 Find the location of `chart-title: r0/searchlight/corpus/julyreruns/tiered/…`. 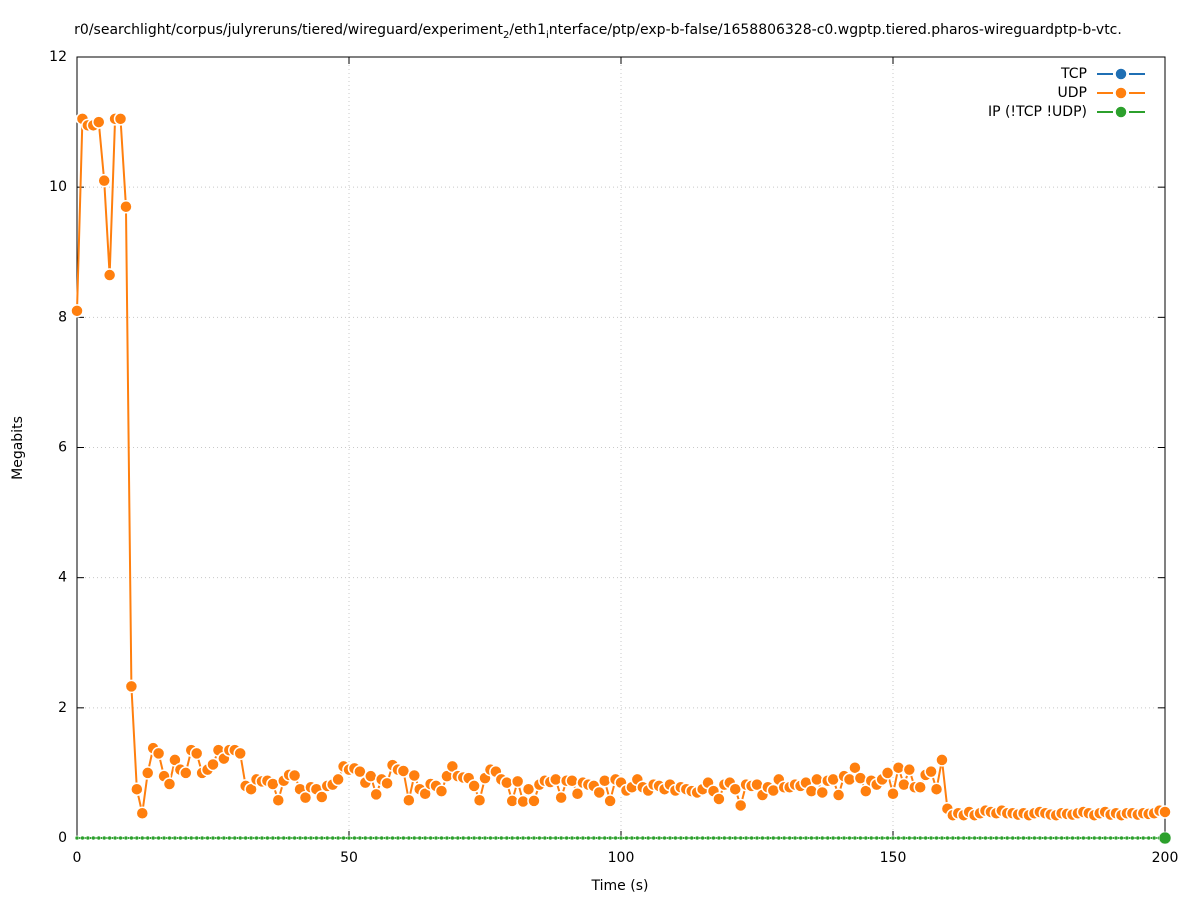

chart-title: r0/searchlight/corpus/julyreruns/tiered/… is located at coordinates (598, 31).